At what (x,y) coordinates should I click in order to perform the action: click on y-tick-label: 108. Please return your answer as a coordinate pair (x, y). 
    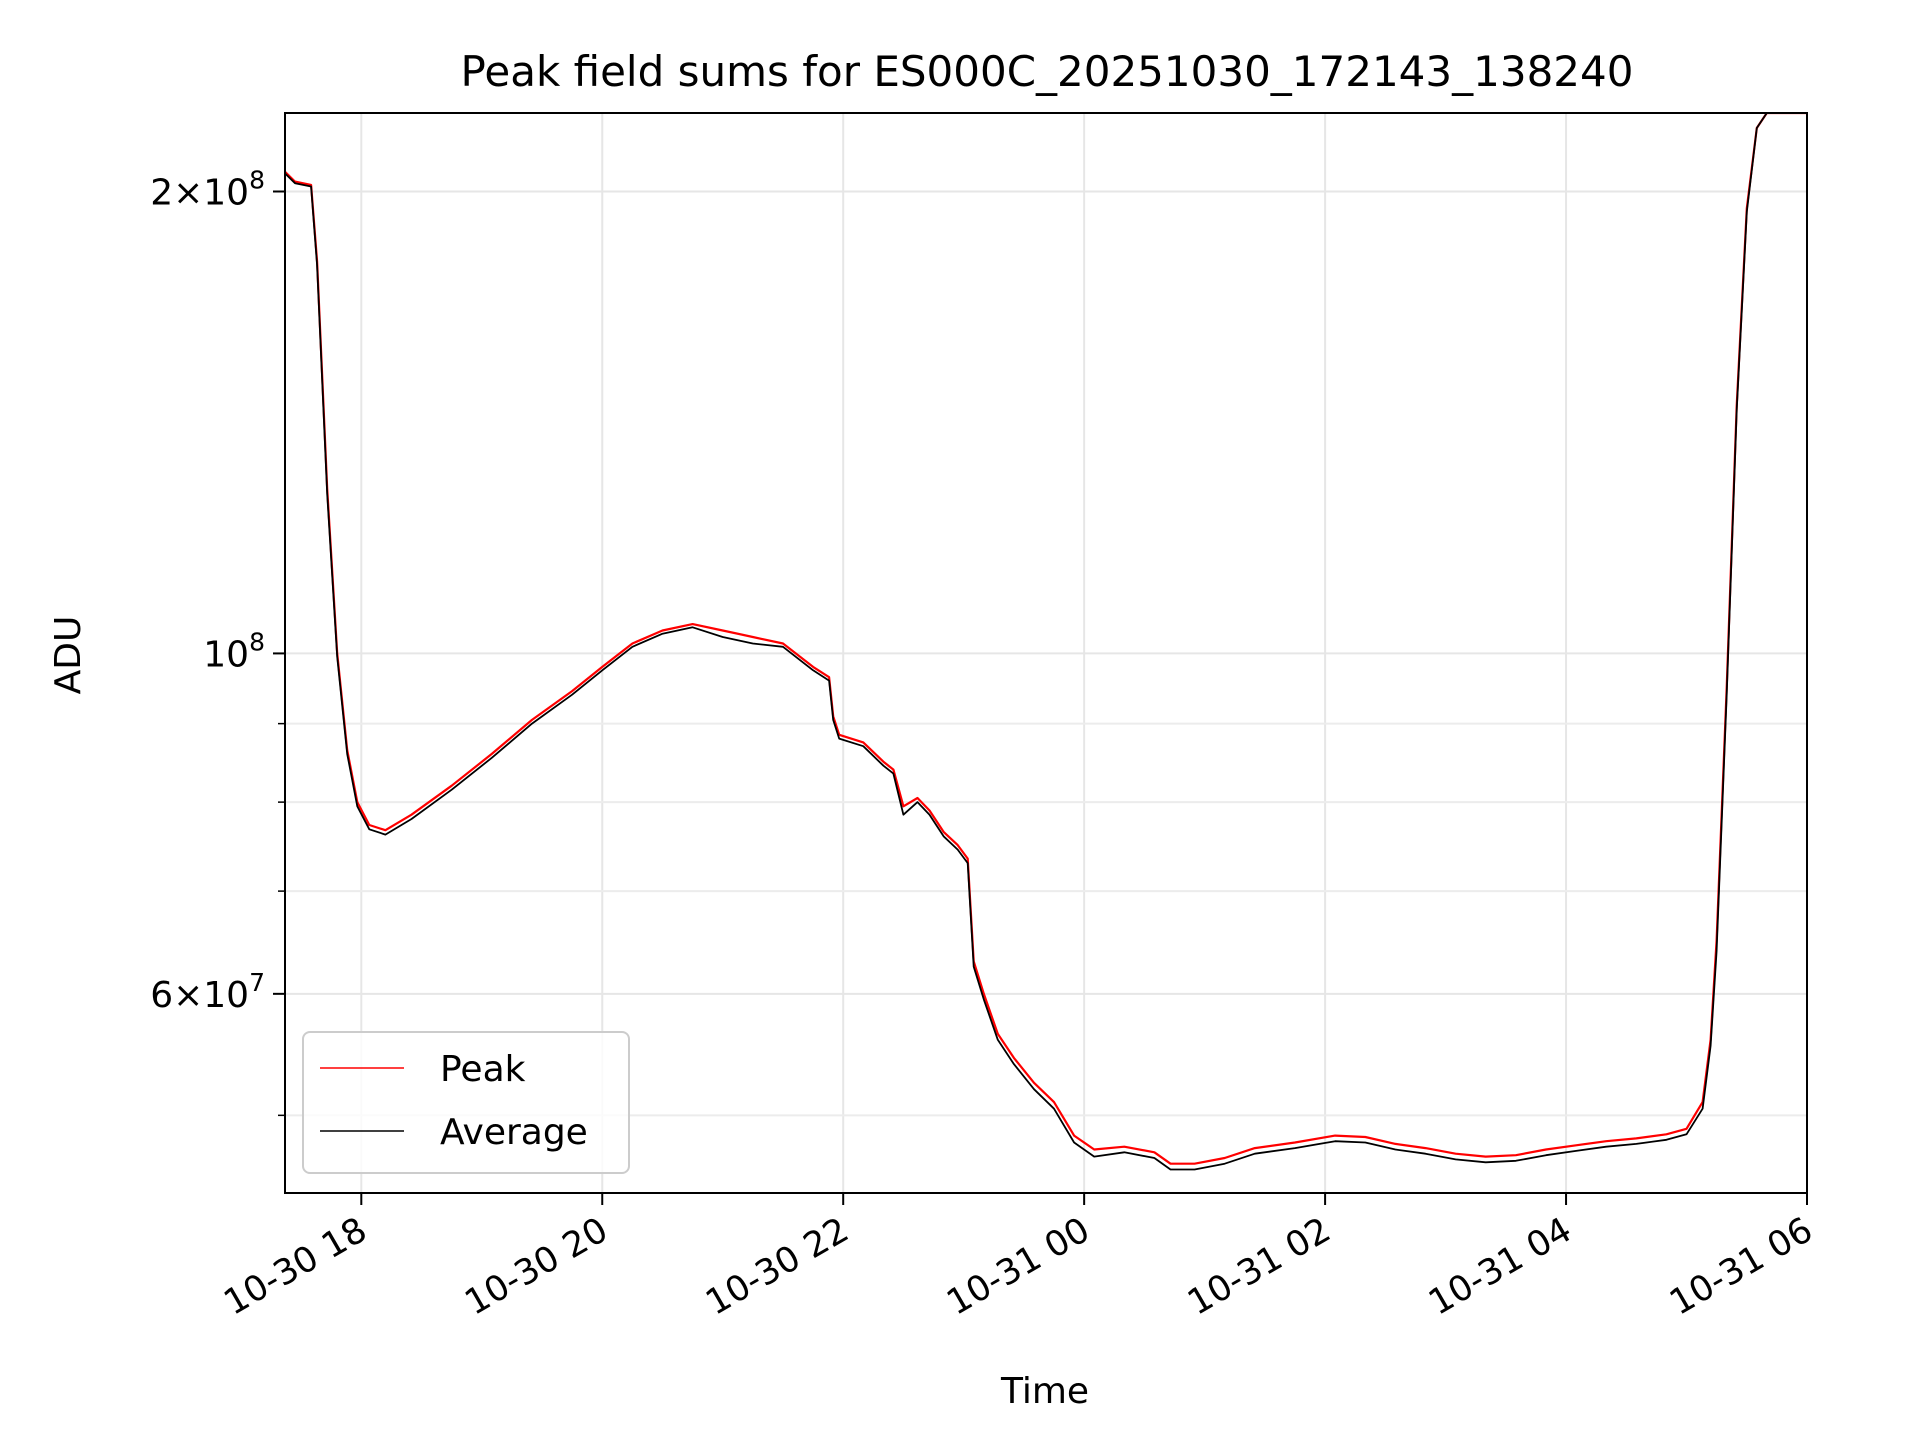
    Looking at the image, I should click on (234, 651).